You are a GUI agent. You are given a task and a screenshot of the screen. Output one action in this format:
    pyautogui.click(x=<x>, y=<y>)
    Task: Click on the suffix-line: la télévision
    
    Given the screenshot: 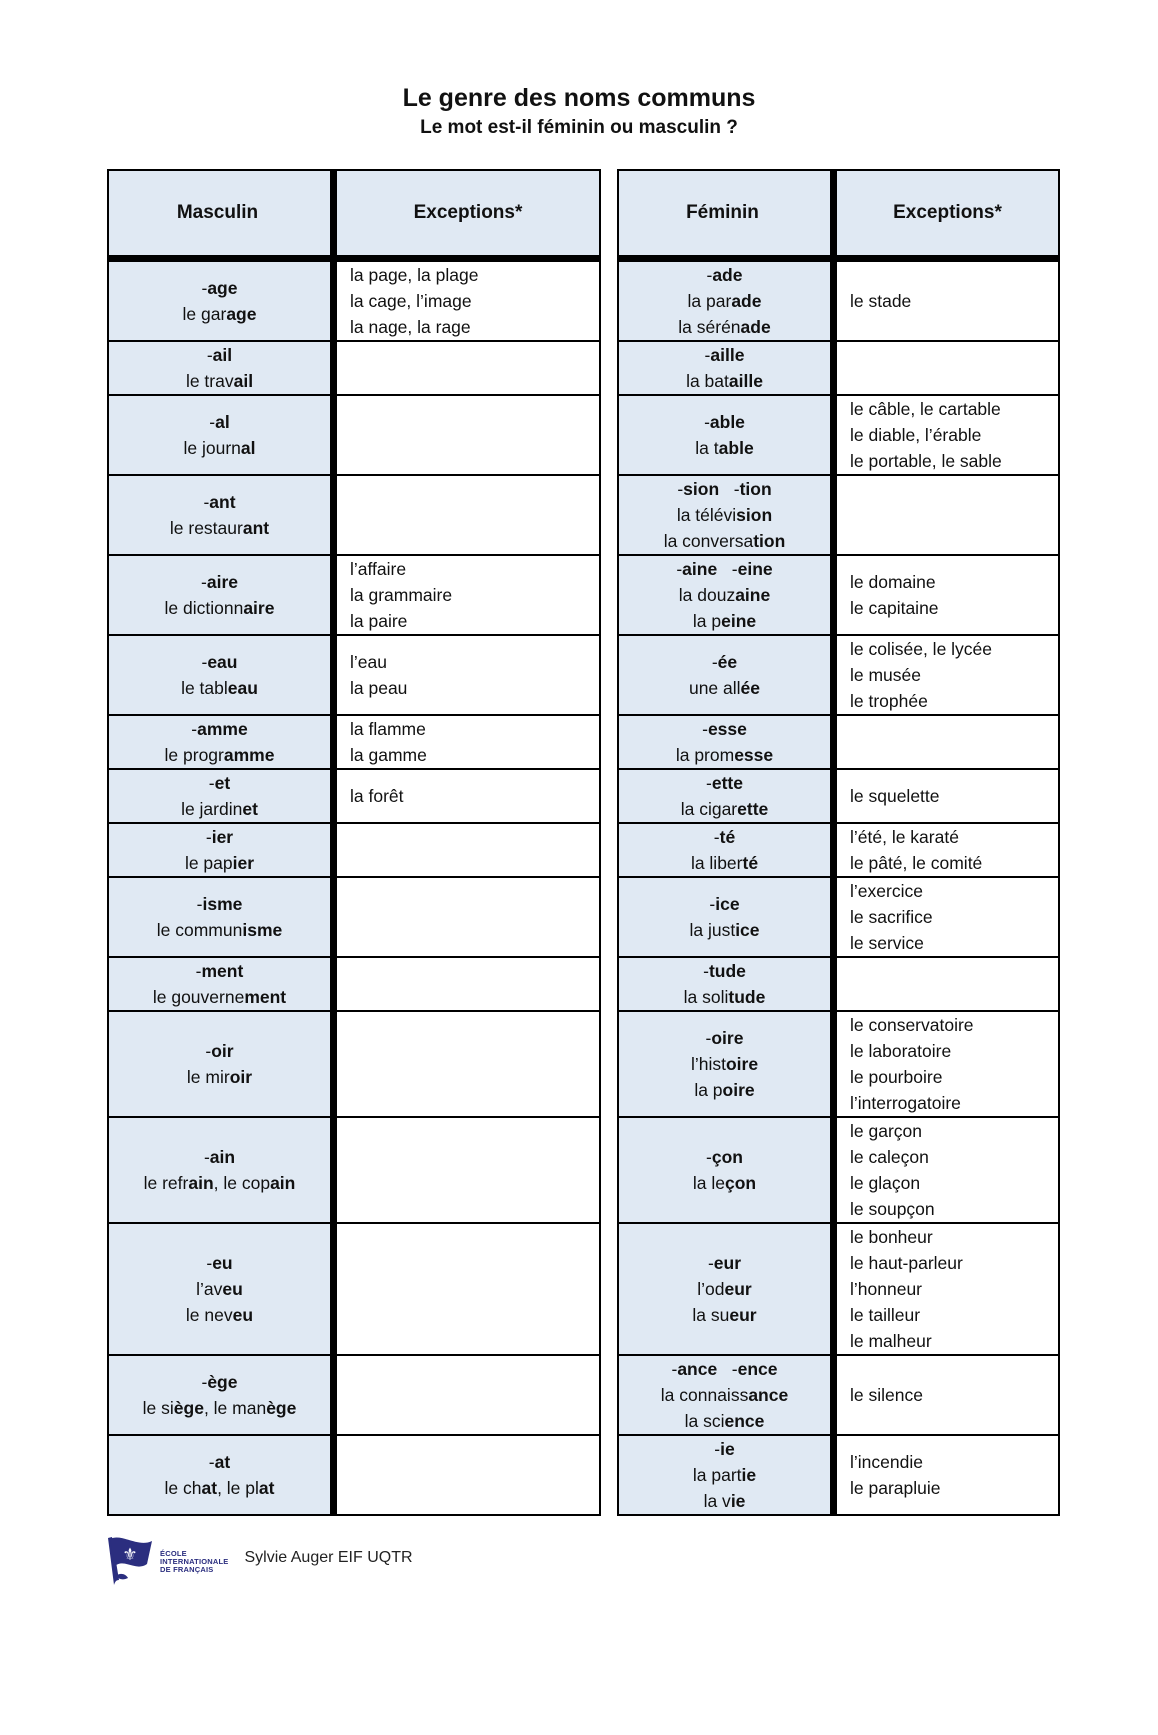 What is the action you would take?
    pyautogui.click(x=724, y=515)
    